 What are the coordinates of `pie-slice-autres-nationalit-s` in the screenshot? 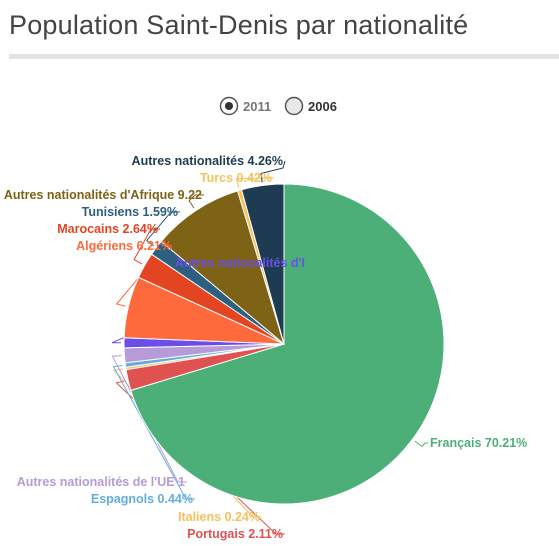 It's located at (263, 264).